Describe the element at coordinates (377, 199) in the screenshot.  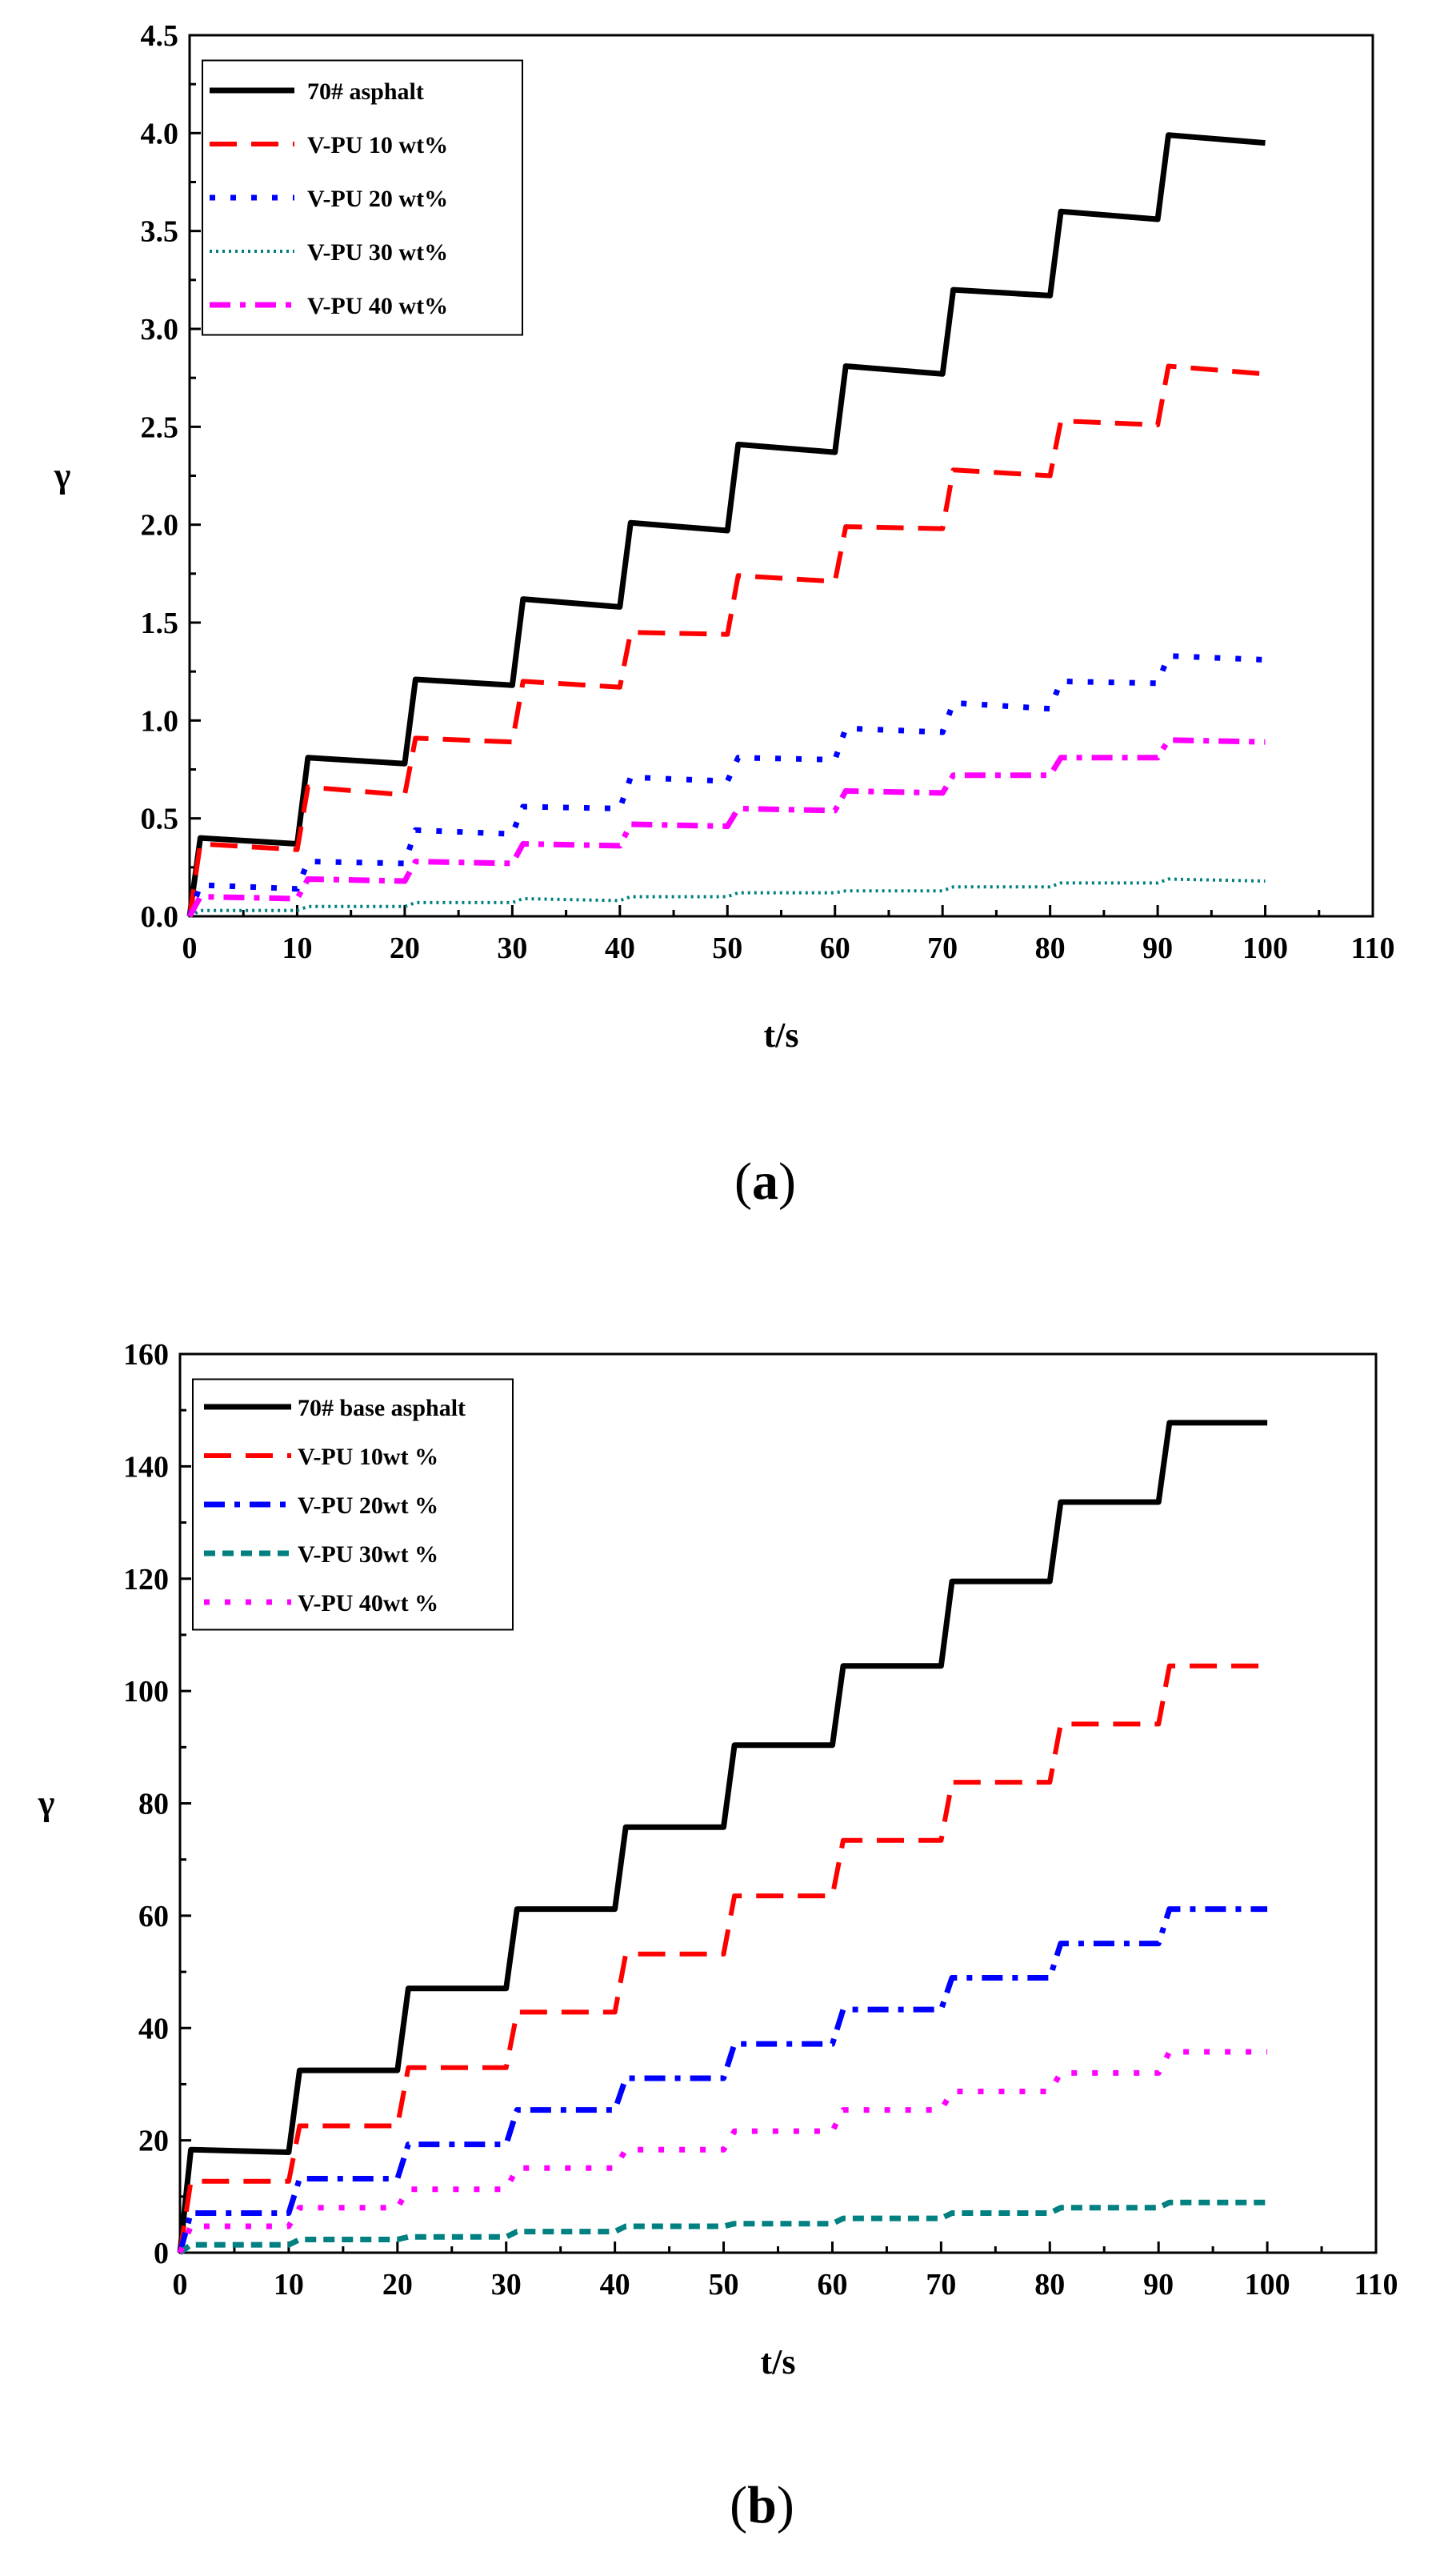
I see `legend-entry-3: V-PU 20 wt%` at that location.